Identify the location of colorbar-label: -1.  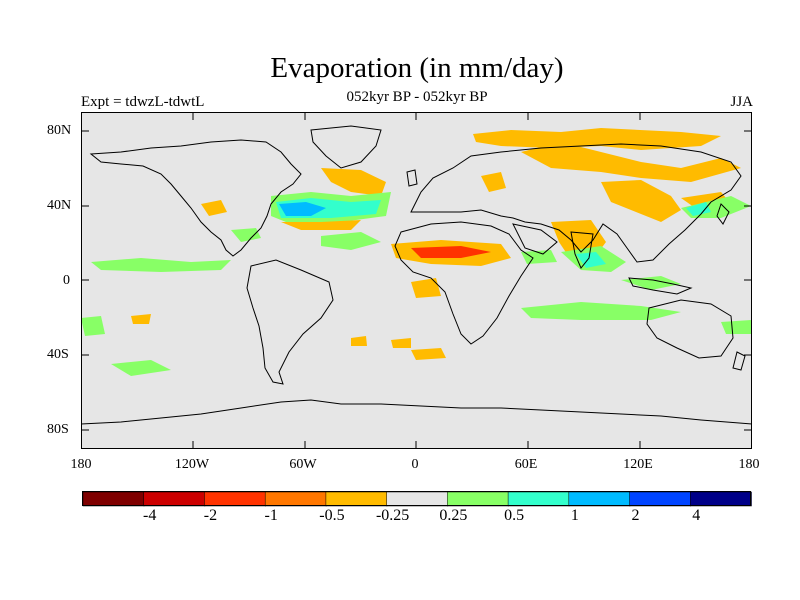
(271, 515).